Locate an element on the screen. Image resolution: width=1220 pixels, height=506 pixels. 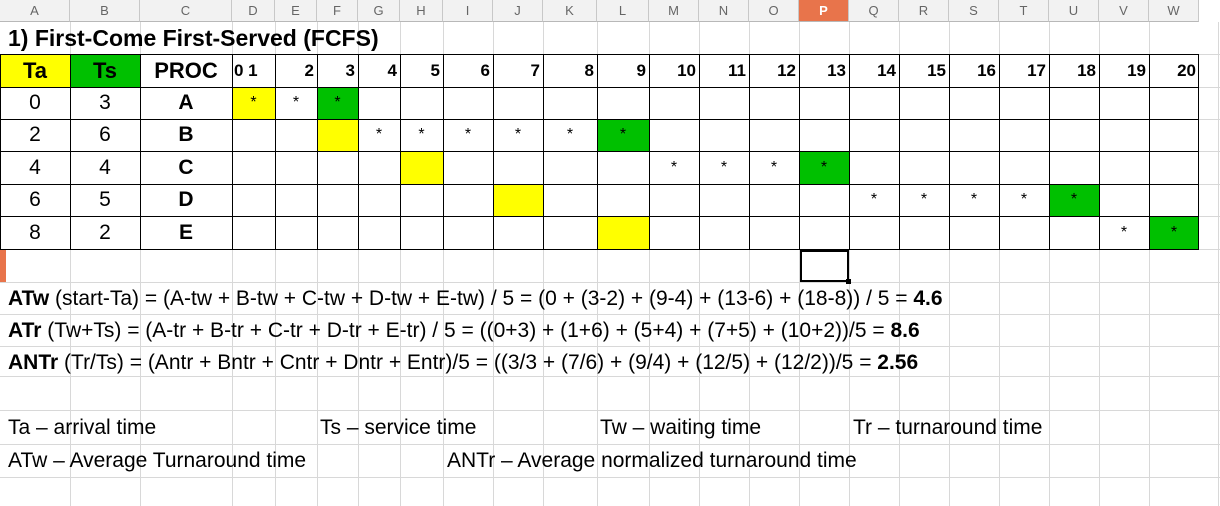
column-header-c: C is located at coordinates (186, 11).